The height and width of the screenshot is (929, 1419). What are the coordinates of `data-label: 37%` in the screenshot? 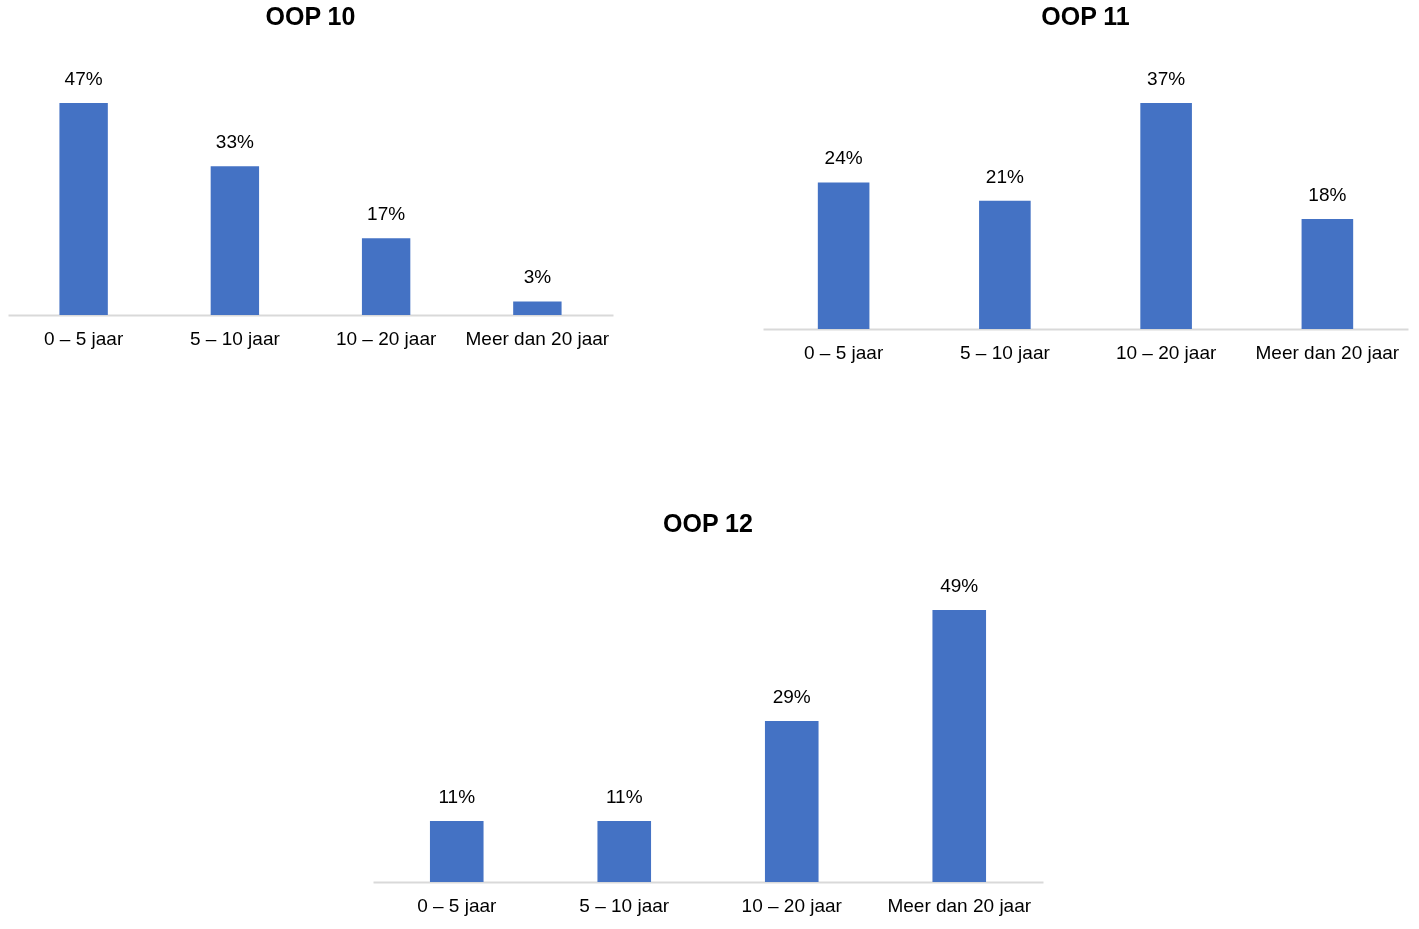 It's located at (1166, 78).